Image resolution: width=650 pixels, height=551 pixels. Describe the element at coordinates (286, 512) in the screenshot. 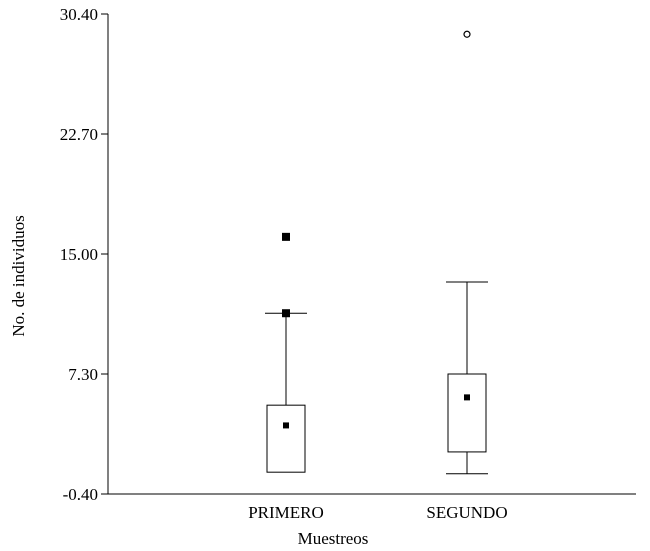

I see `x-tick-label: PRIMERO` at that location.